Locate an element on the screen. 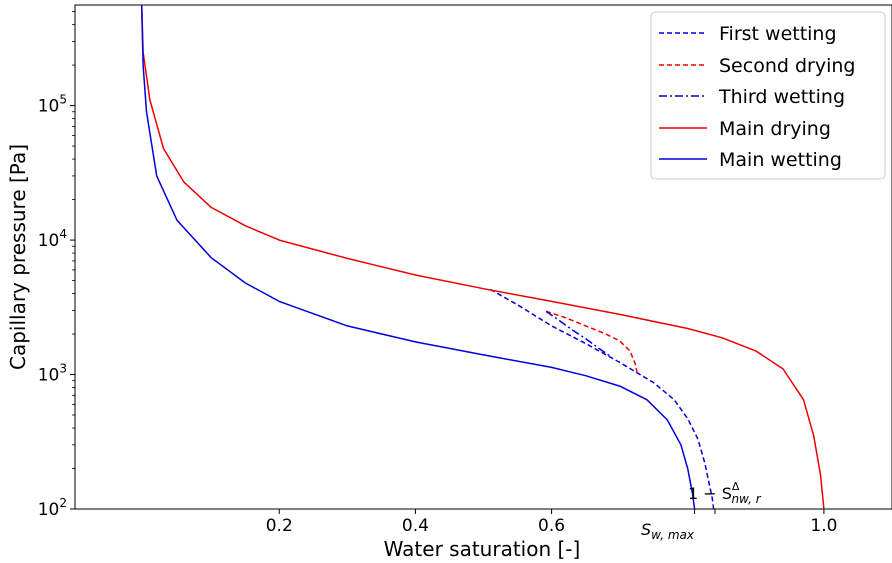  snwr-annotation: 1 − SΔ nw, r is located at coordinates (725, 493).